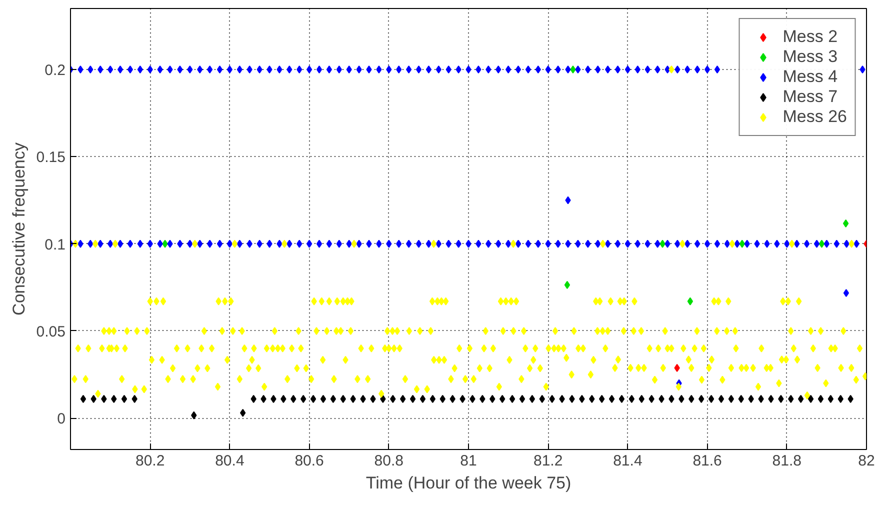 This screenshot has width=881, height=509. What do you see at coordinates (627, 461) in the screenshot?
I see `x-tick-label: 81.4` at bounding box center [627, 461].